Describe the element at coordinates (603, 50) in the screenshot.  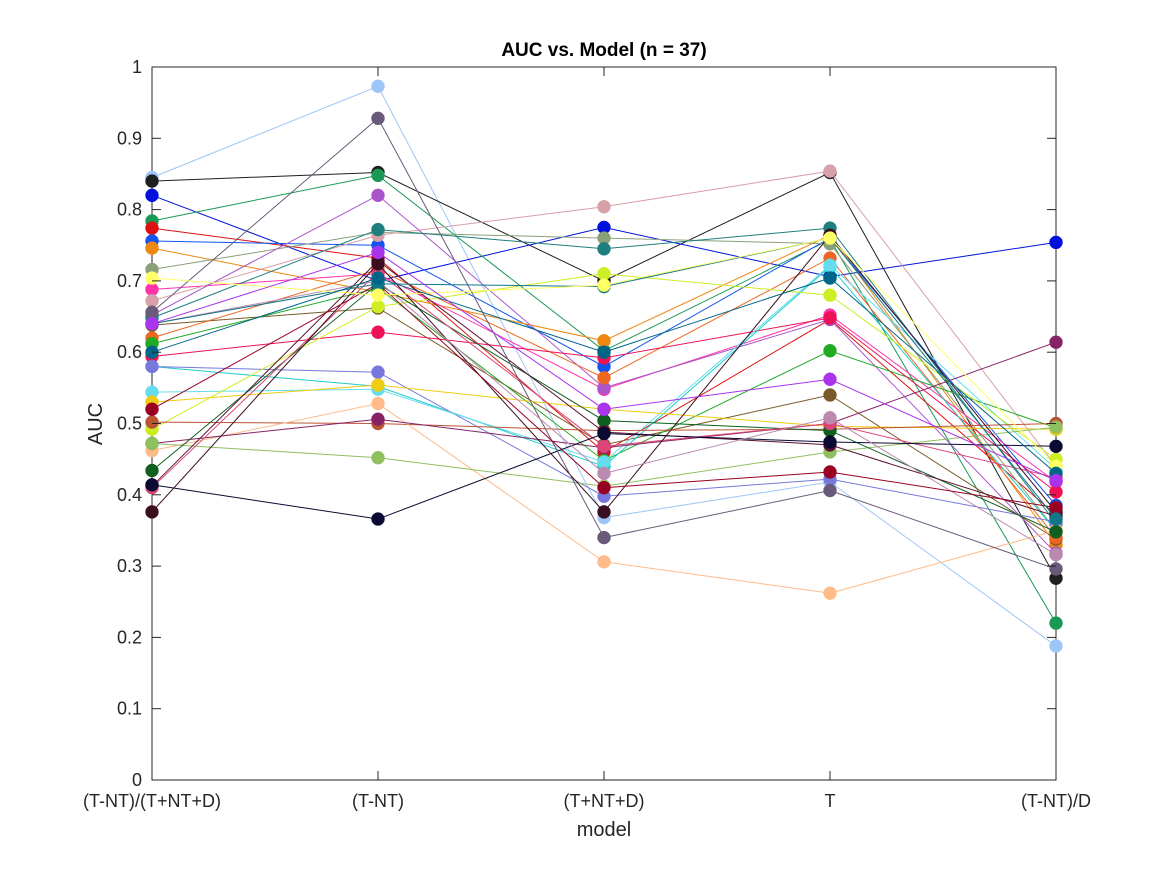
I see `chart-title: AUC vs. Model (n = 37)` at that location.